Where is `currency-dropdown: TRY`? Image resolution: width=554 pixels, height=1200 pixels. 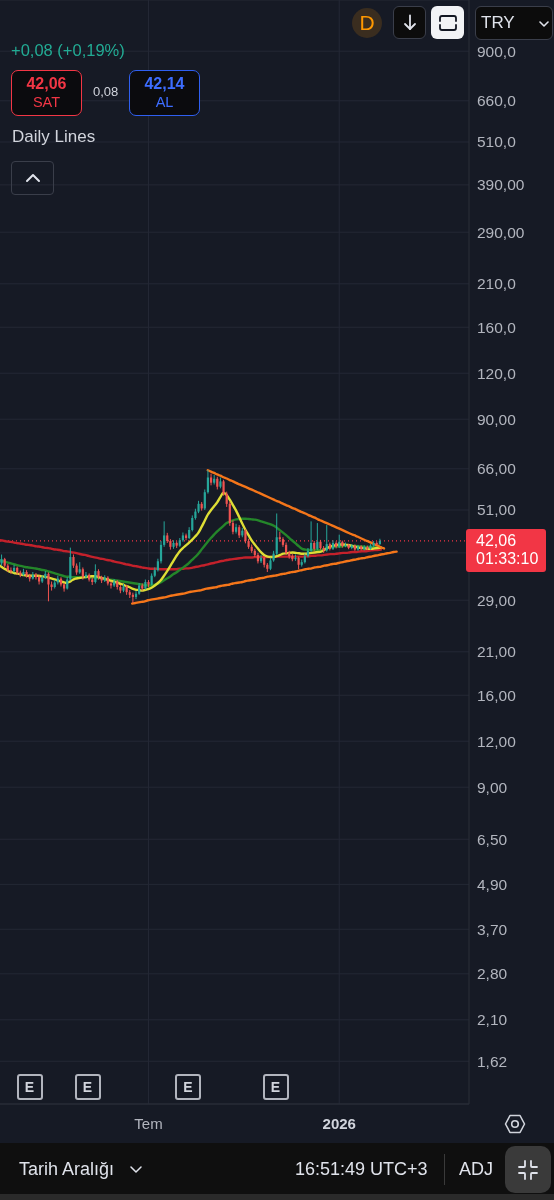
currency-dropdown: TRY is located at coordinates (514, 23).